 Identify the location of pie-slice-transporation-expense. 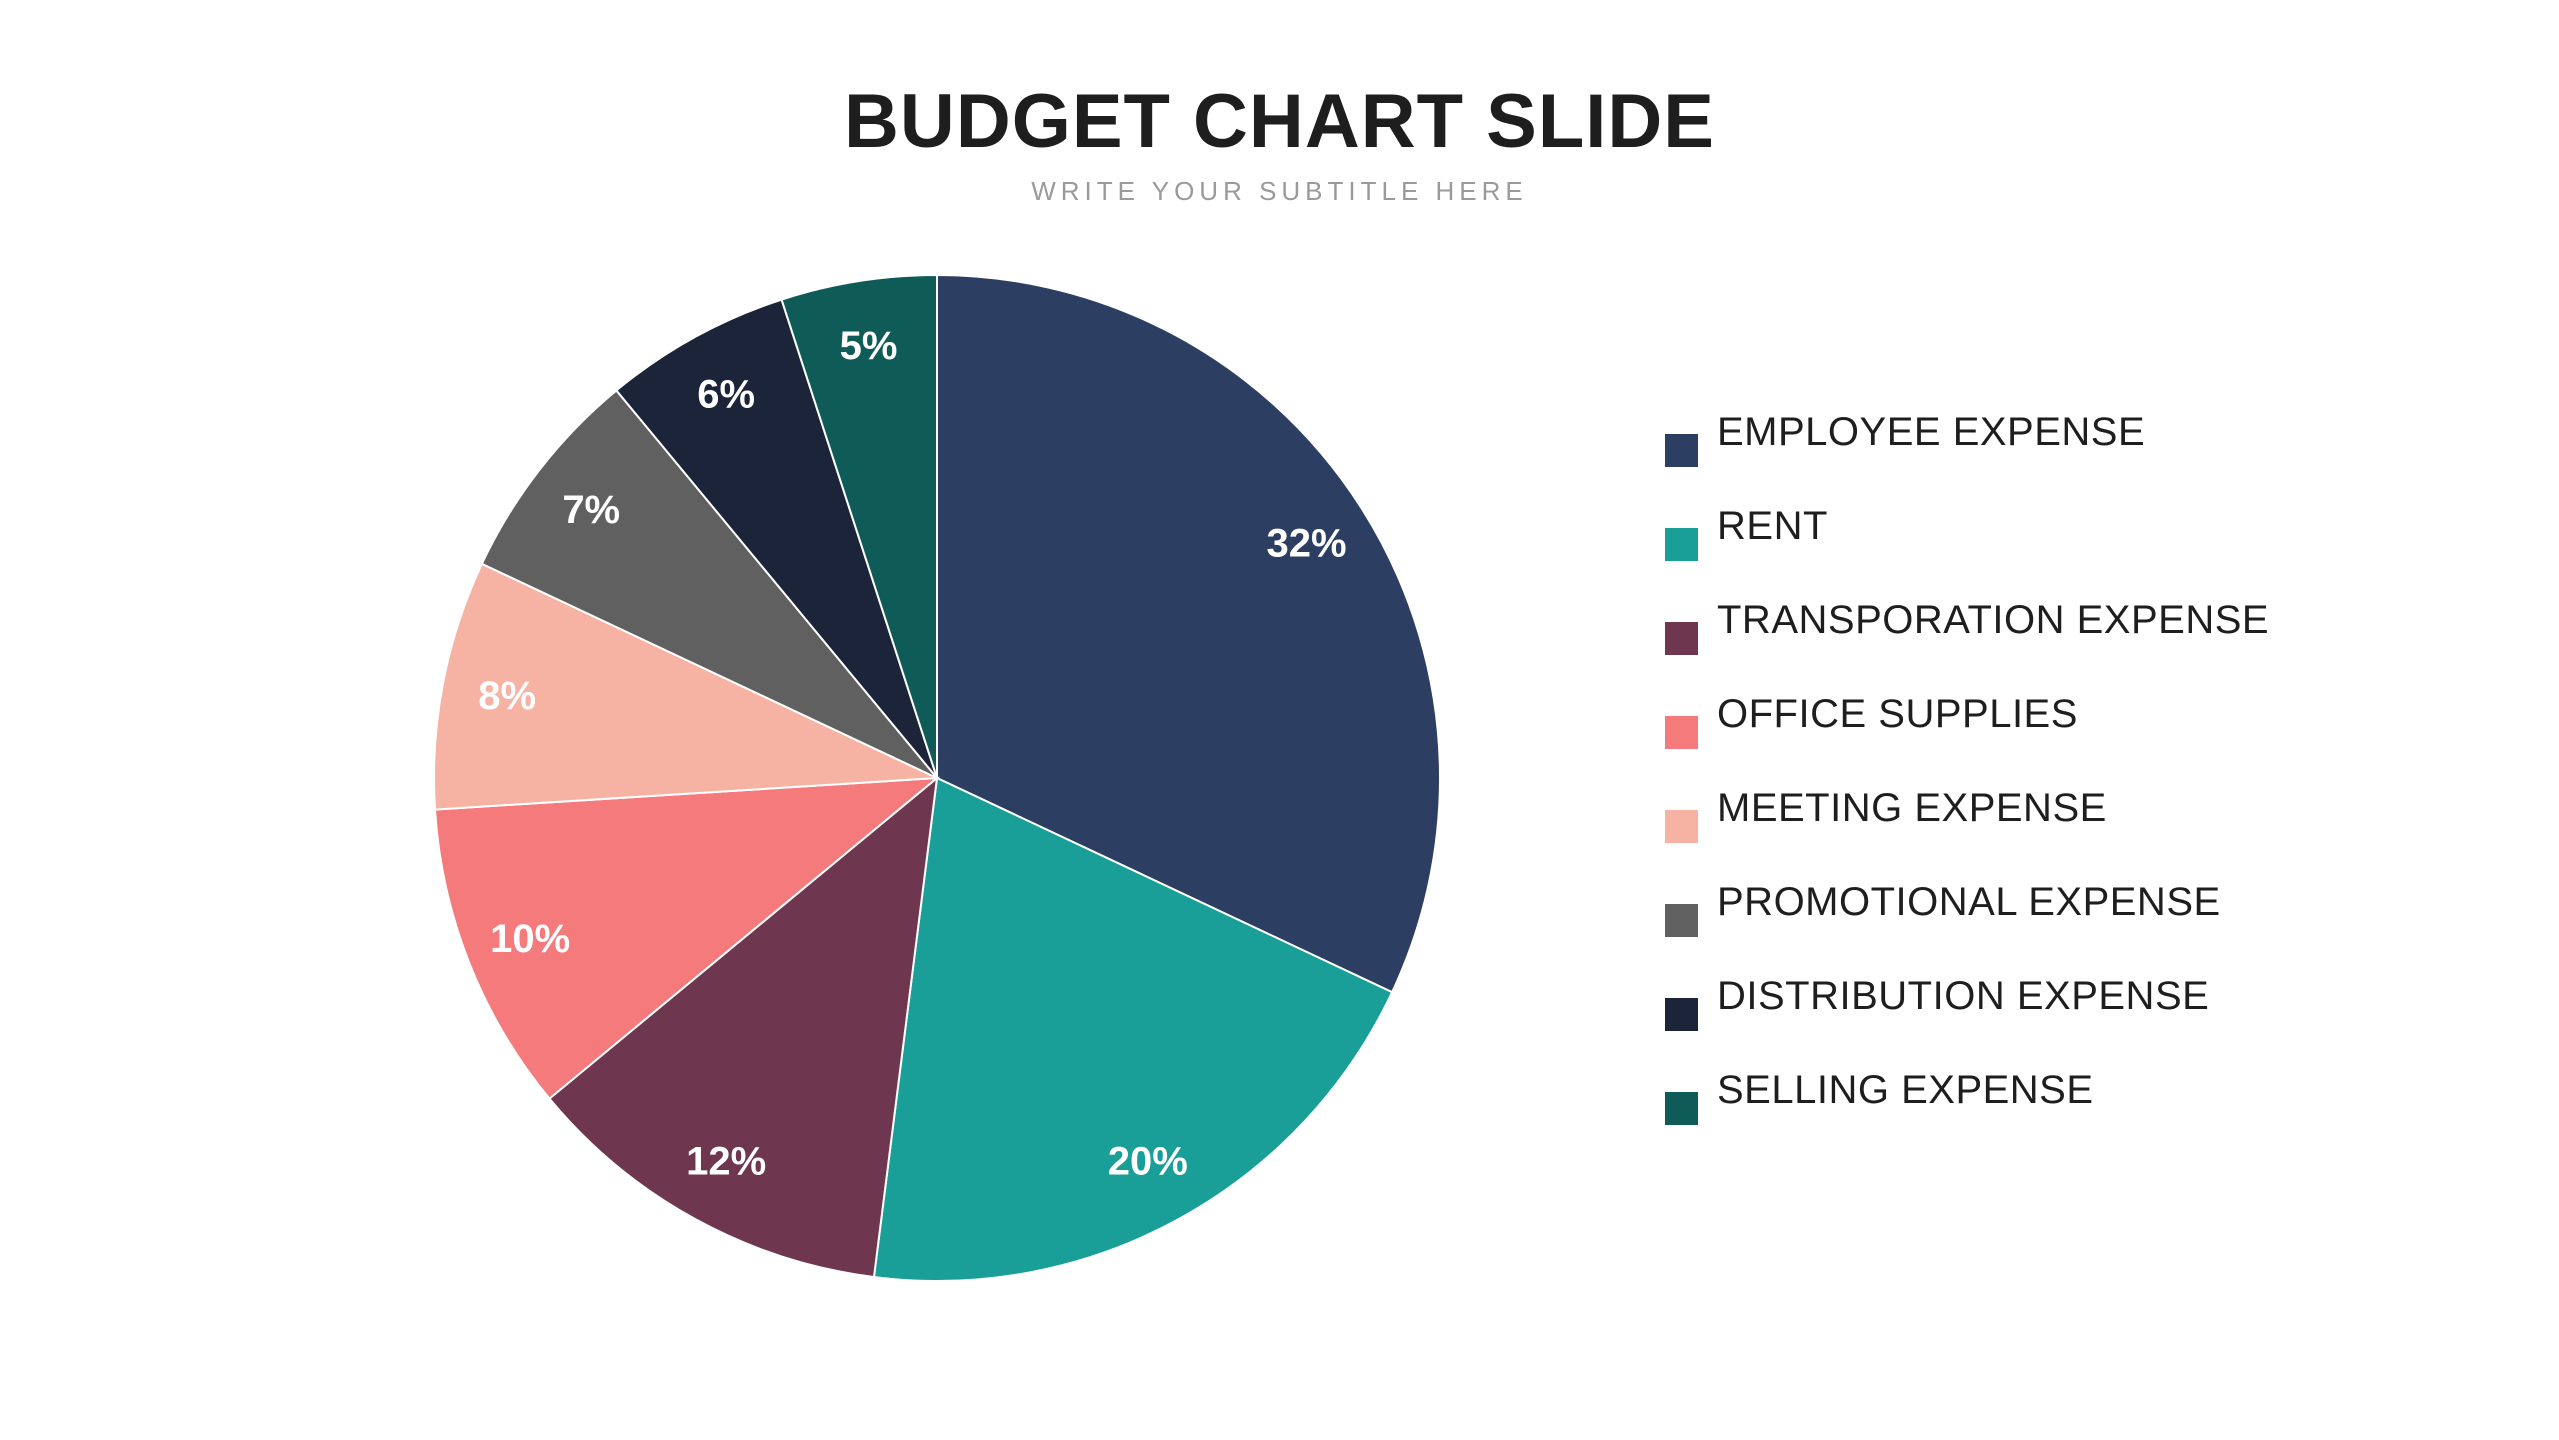
(743, 1027).